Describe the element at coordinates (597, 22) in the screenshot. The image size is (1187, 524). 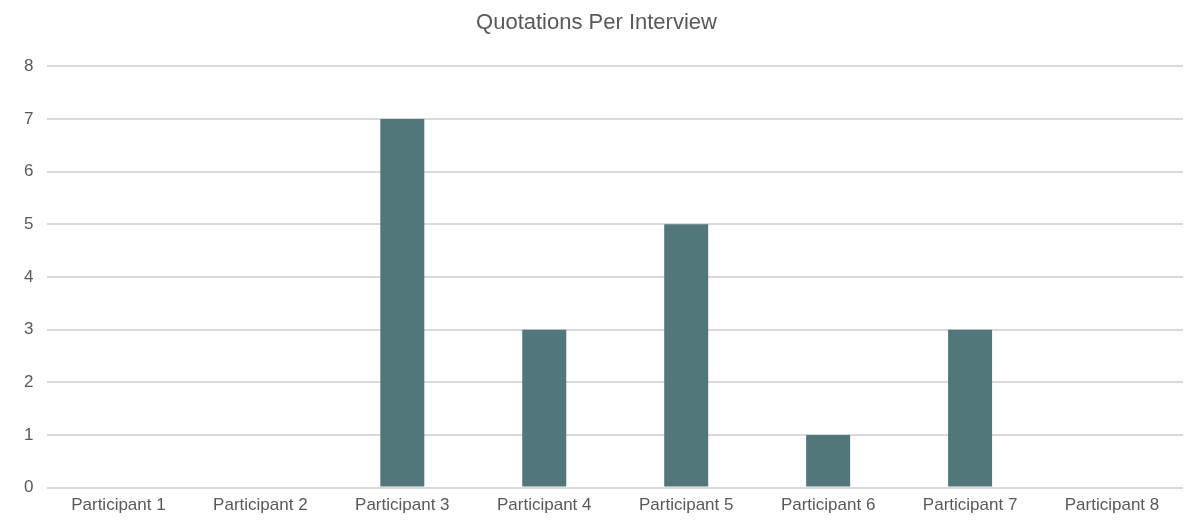
I see `chart-title: Quotations Per Interview` at that location.